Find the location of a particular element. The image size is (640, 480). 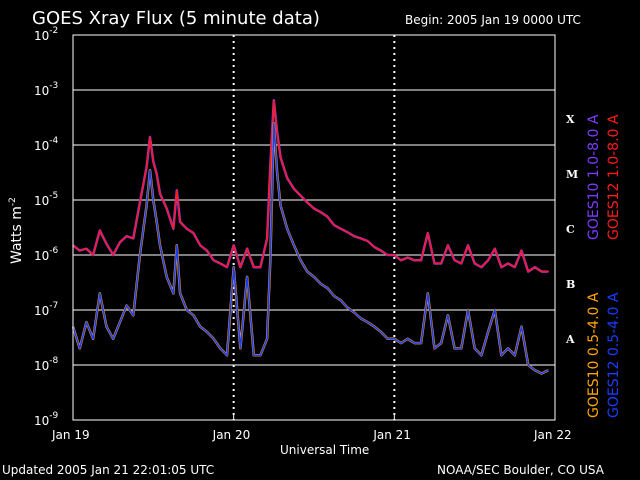

flare-class-m: M is located at coordinates (572, 174).